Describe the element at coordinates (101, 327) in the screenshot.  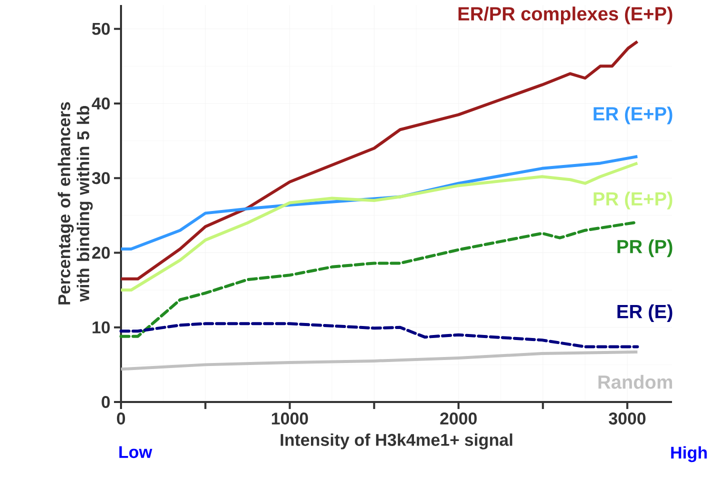
I see `y-tick-label: 10` at that location.